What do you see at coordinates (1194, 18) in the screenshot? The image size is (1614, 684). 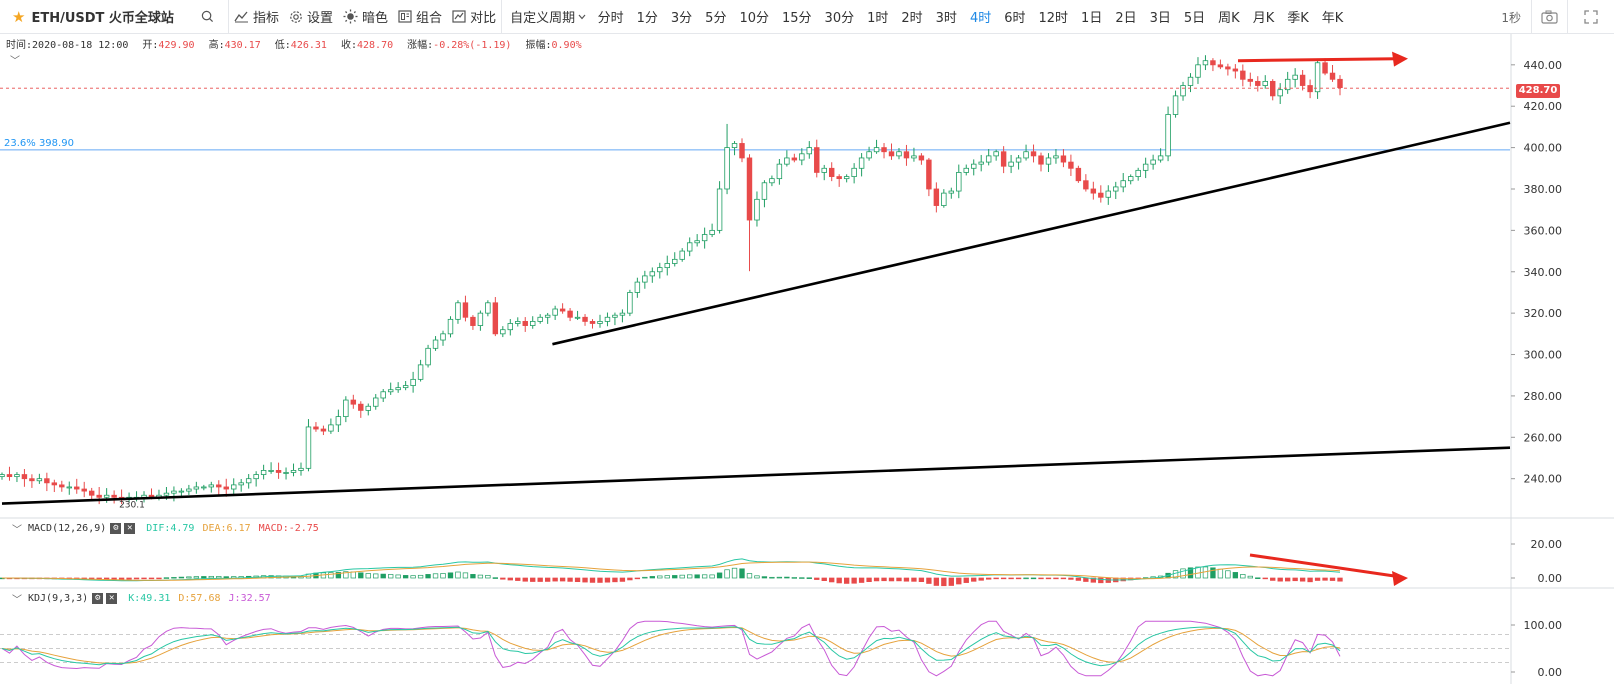 I see `period-tab: 5日` at bounding box center [1194, 18].